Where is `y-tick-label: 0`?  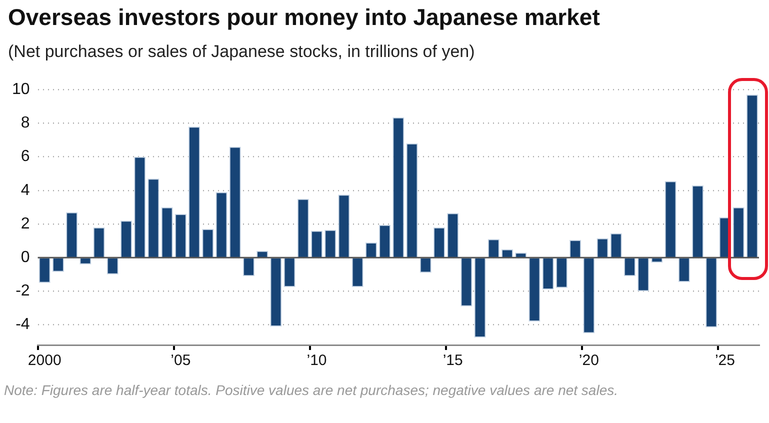
y-tick-label: 0 is located at coordinates (25, 257).